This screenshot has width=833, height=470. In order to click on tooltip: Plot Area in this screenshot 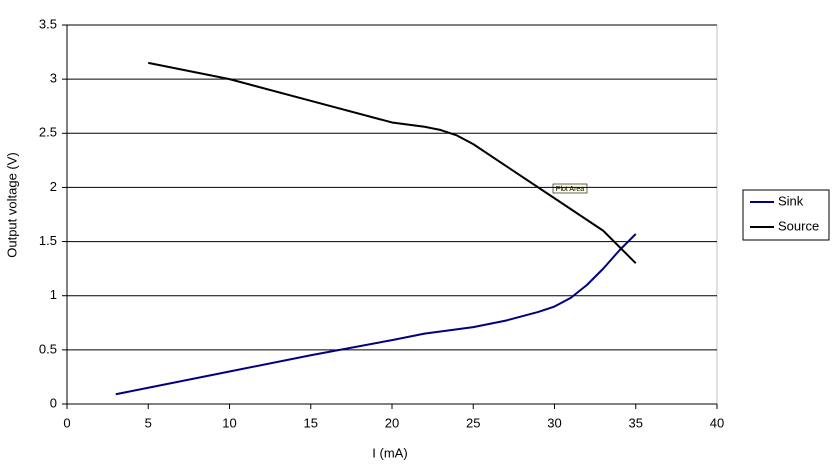, I will do `click(570, 188)`.